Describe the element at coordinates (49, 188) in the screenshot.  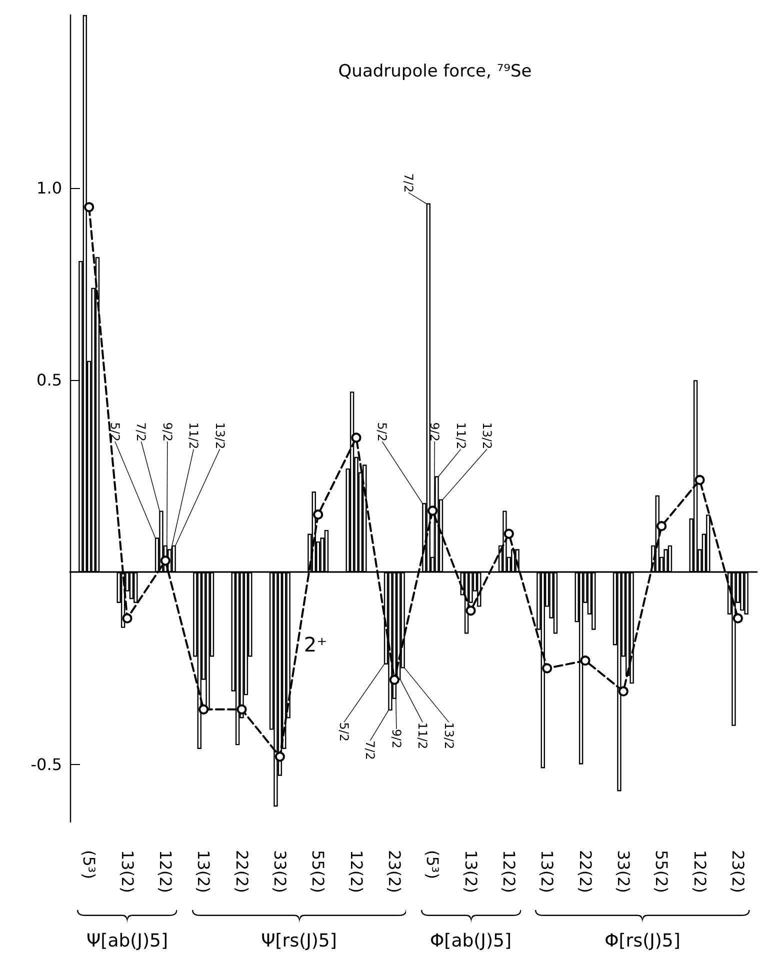
I see `y-tick-label: 1.0` at that location.